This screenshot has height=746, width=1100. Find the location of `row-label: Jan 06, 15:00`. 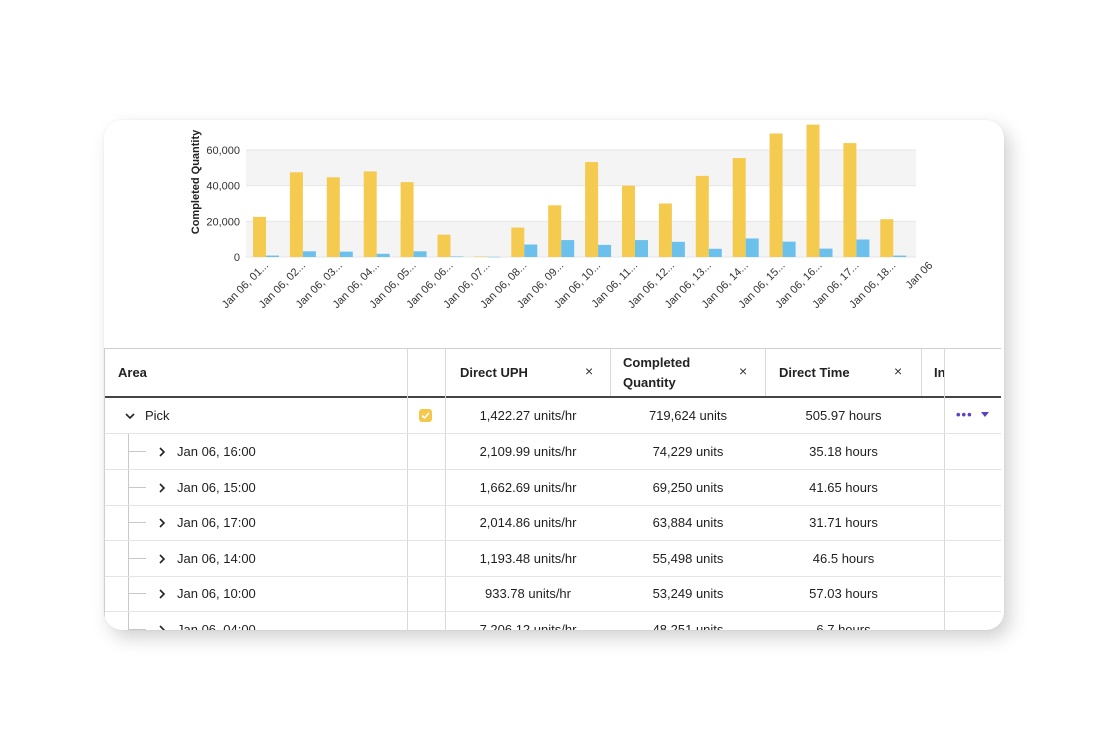

row-label: Jan 06, 15:00 is located at coordinates (216, 487).